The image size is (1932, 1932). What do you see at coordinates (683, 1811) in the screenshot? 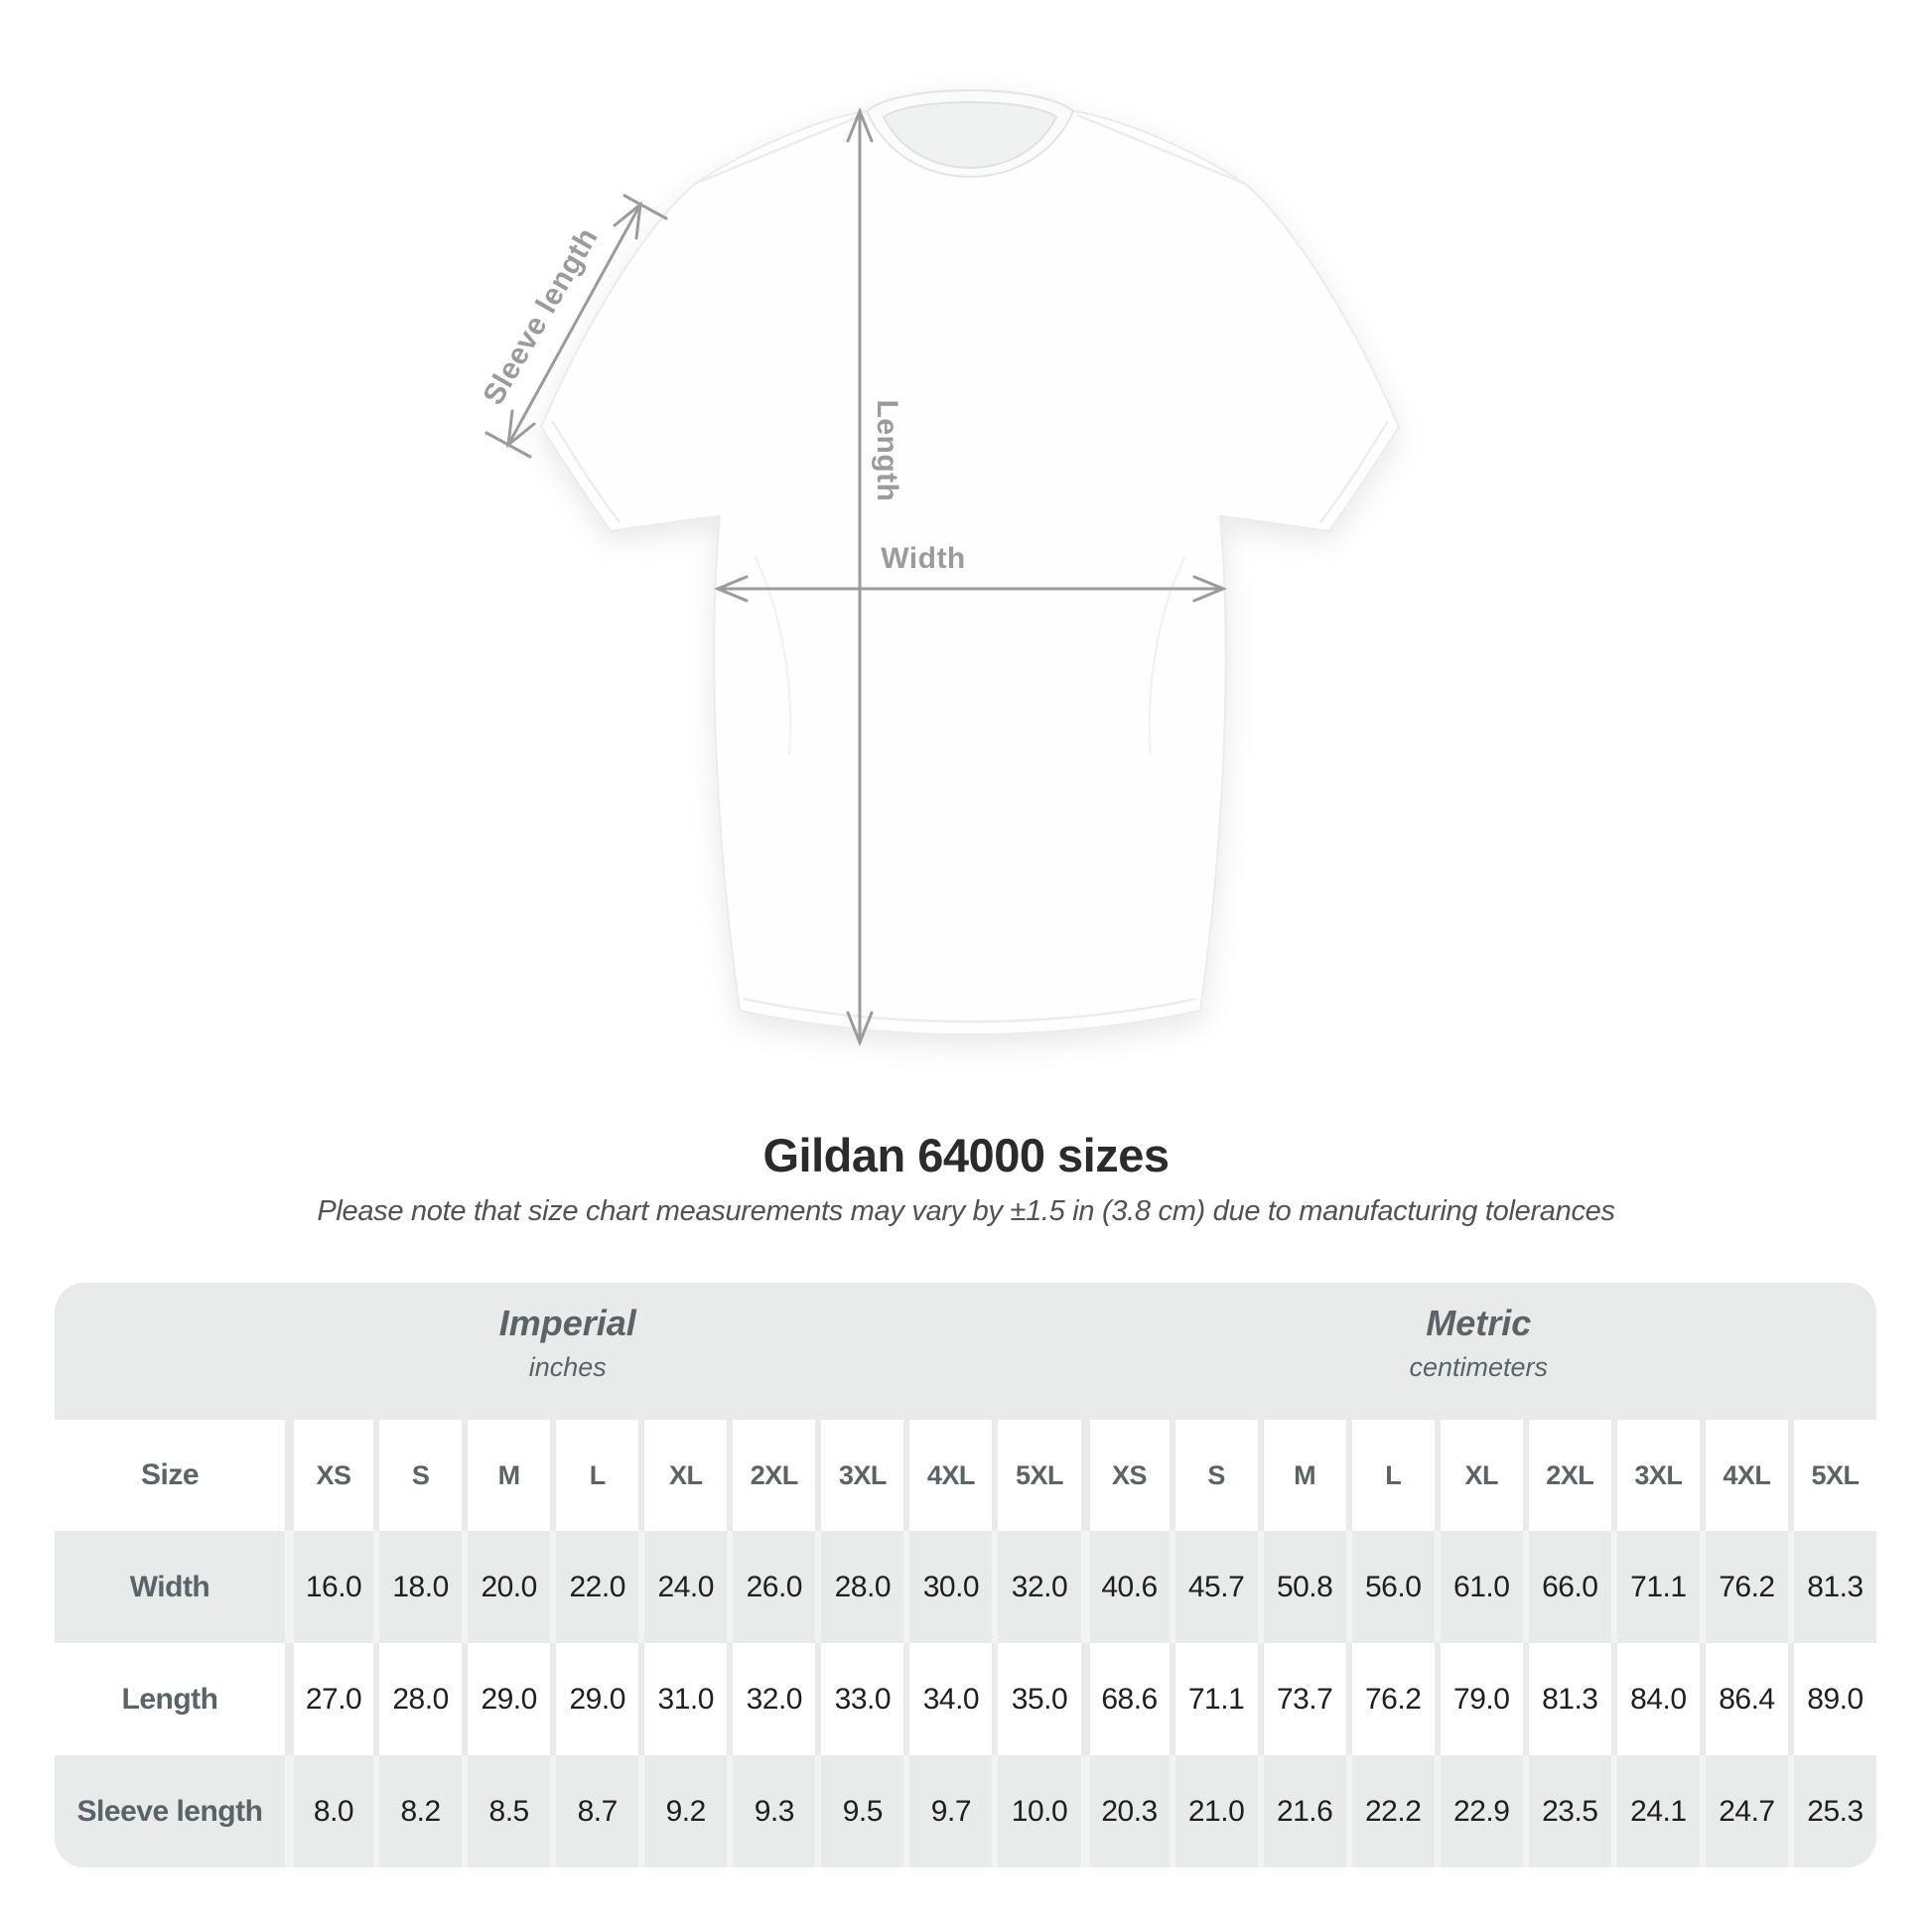
I see `value-cell: 9.2` at bounding box center [683, 1811].